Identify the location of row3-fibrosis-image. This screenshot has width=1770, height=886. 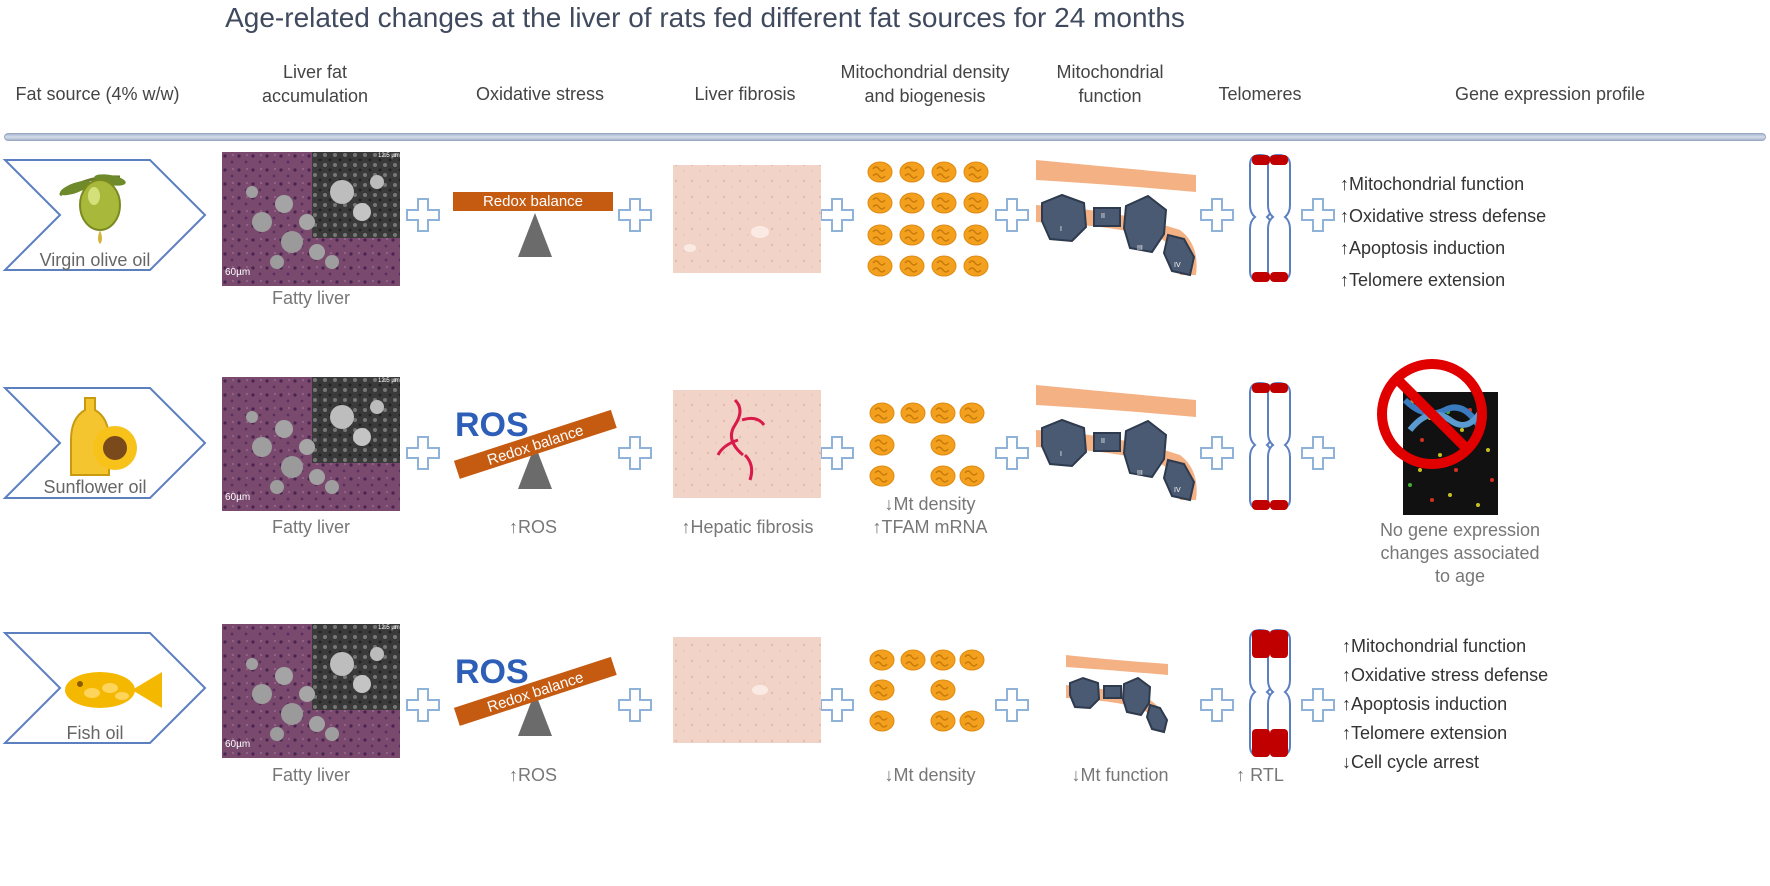
(747, 690).